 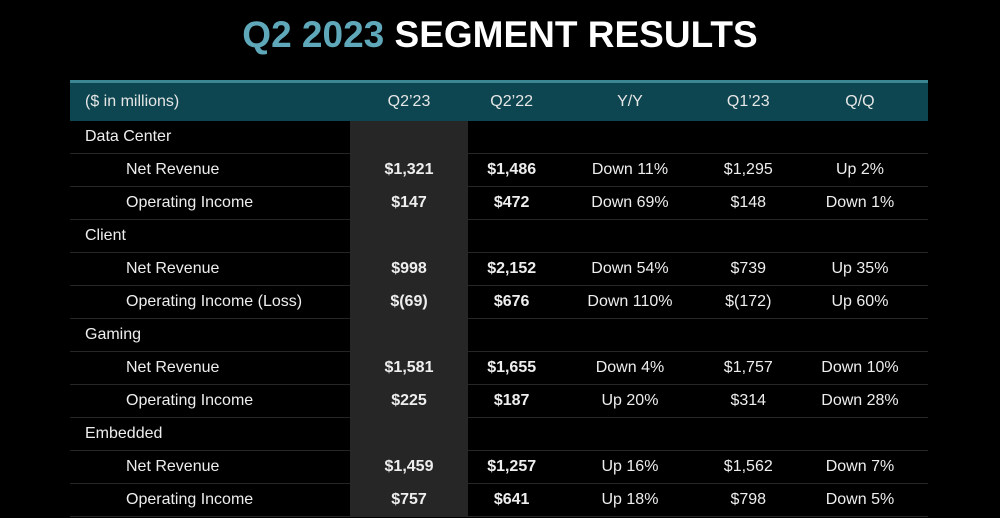 I want to click on segment-label: Embedded, so click(x=210, y=434).